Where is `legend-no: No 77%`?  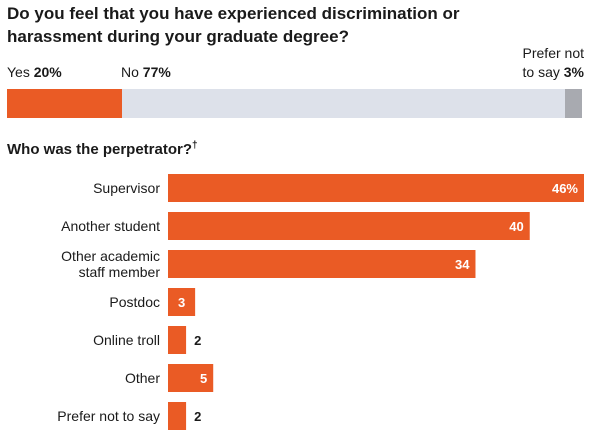 legend-no: No 77% is located at coordinates (146, 72).